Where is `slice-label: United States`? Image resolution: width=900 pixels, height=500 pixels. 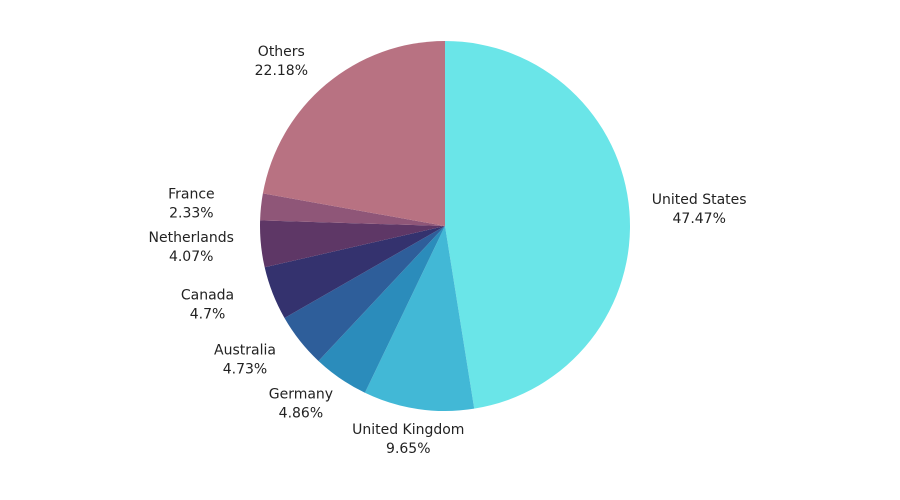
slice-label: United States is located at coordinates (699, 200).